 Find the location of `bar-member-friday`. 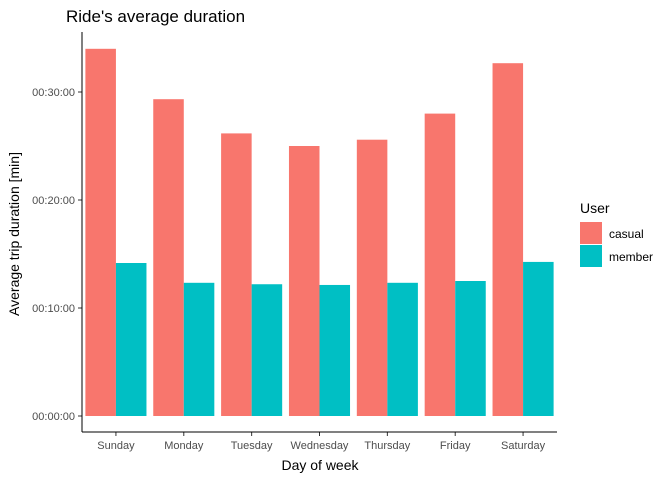

bar-member-friday is located at coordinates (470, 348).